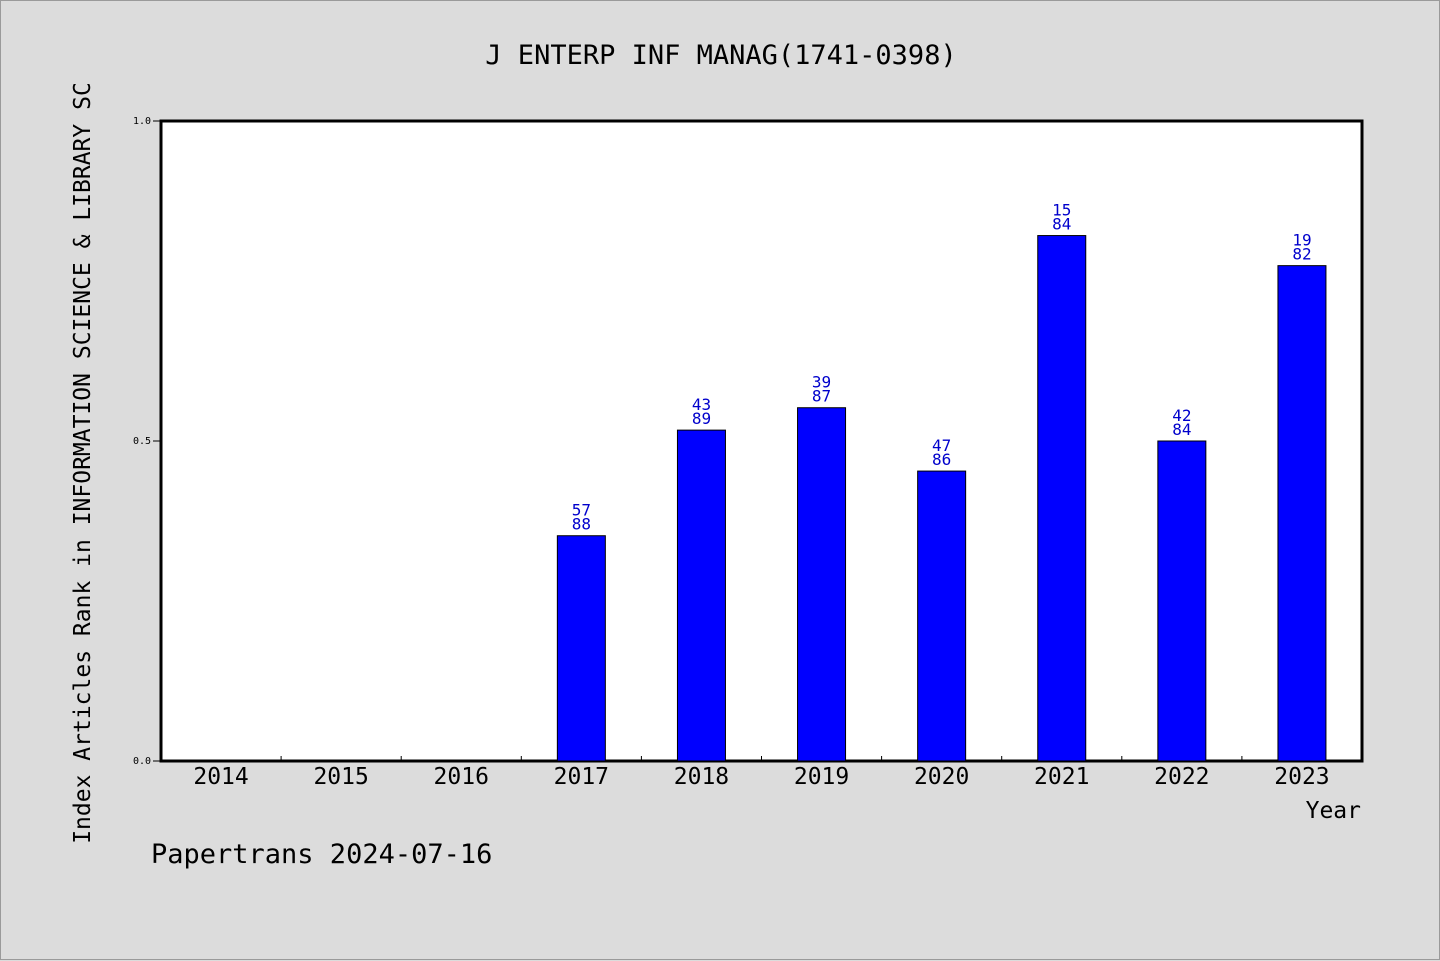  What do you see at coordinates (821, 777) in the screenshot?
I see `x-tick-label: 2019` at bounding box center [821, 777].